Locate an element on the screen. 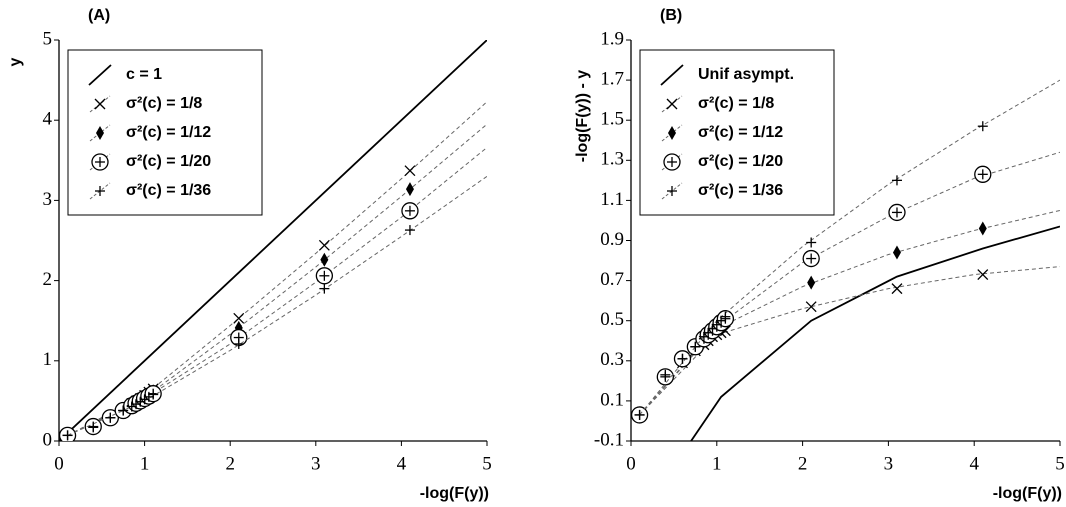 This screenshot has height=507, width=1066. y-tick-label: 5 is located at coordinates (48, 38).